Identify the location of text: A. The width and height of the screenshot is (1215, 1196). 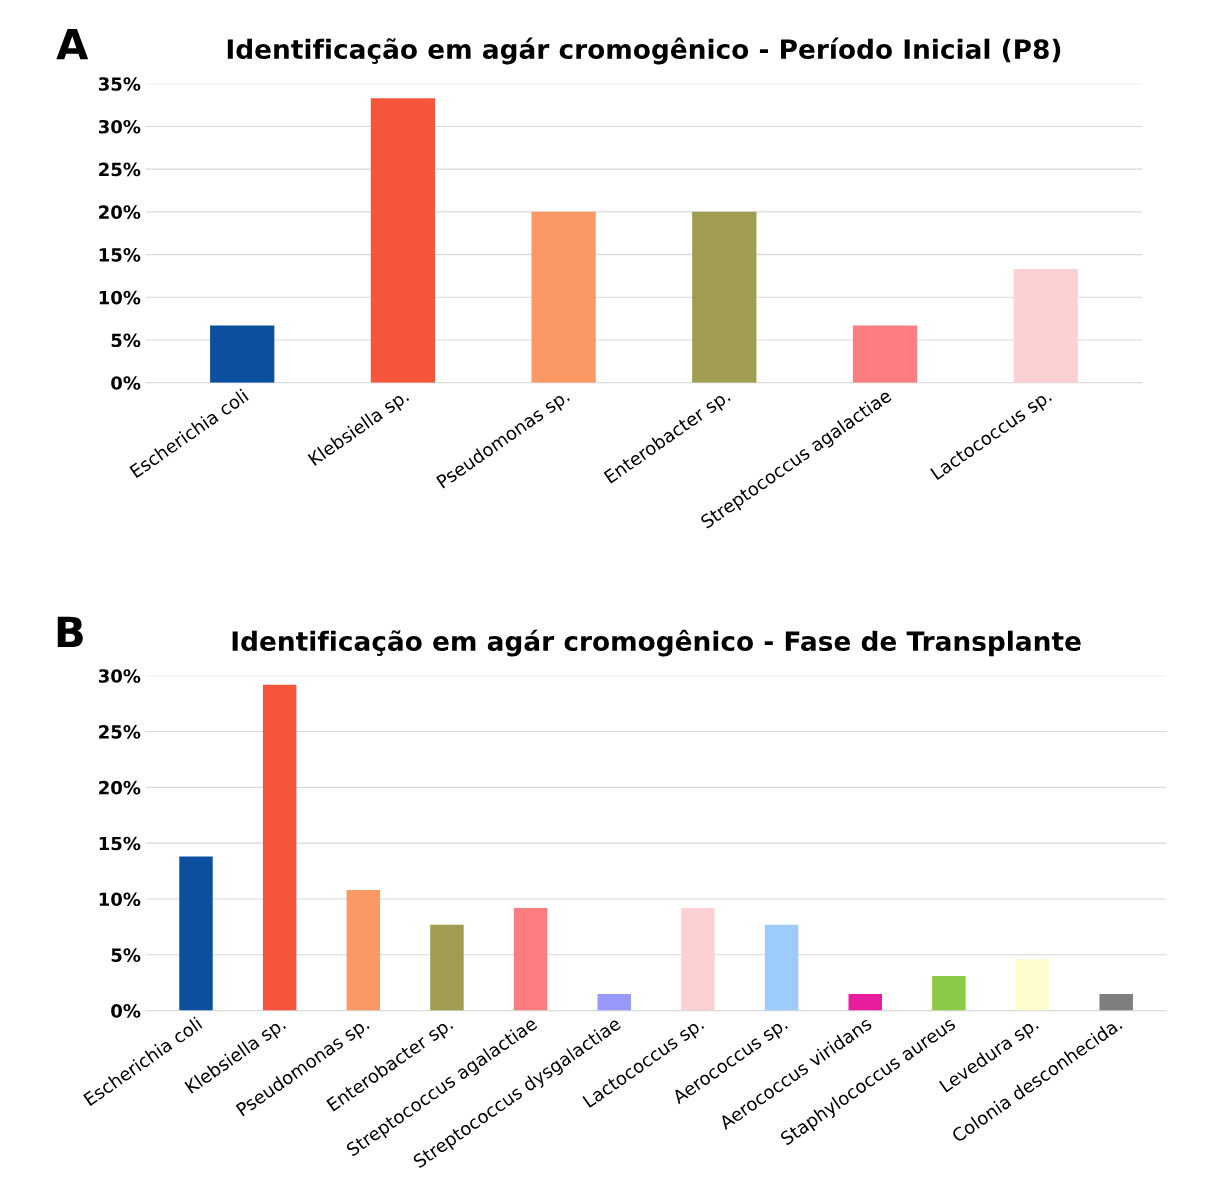
(72, 44).